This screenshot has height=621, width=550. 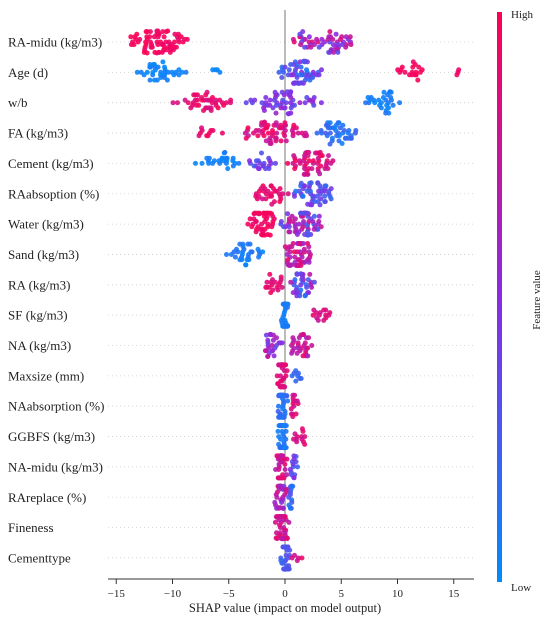 What do you see at coordinates (342, 594) in the screenshot?
I see `x-tick-label: 5` at bounding box center [342, 594].